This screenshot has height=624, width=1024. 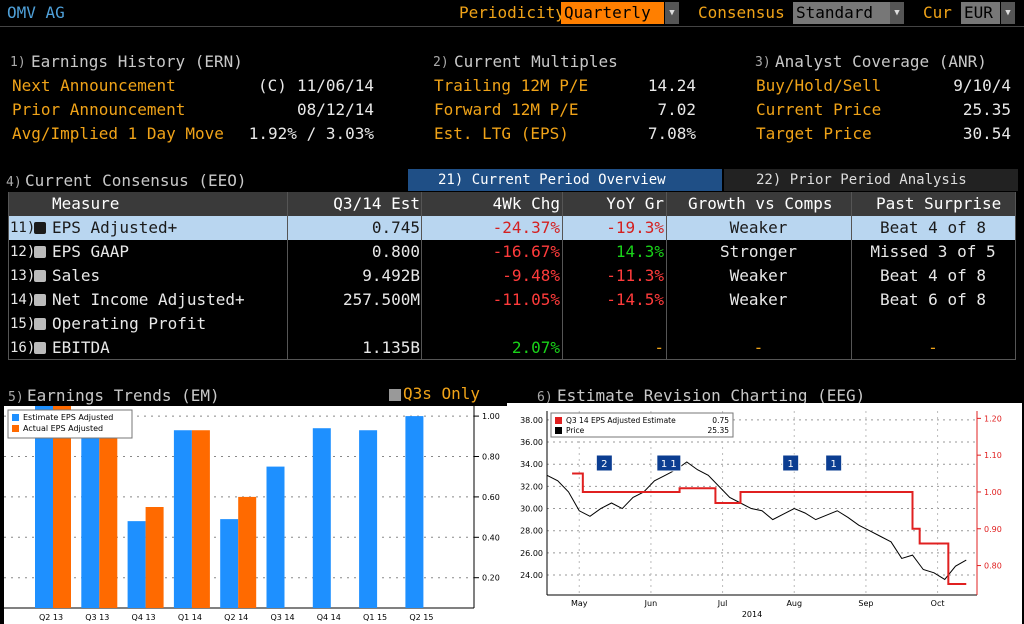 I want to click on measure-name: Sales, so click(x=76, y=275).